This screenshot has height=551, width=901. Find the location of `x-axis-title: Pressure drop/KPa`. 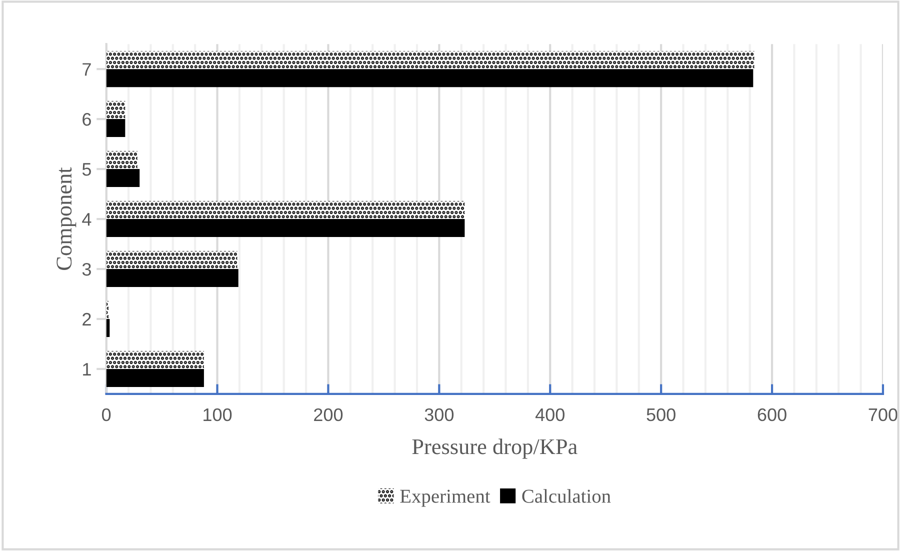

x-axis-title: Pressure drop/KPa is located at coordinates (495, 448).